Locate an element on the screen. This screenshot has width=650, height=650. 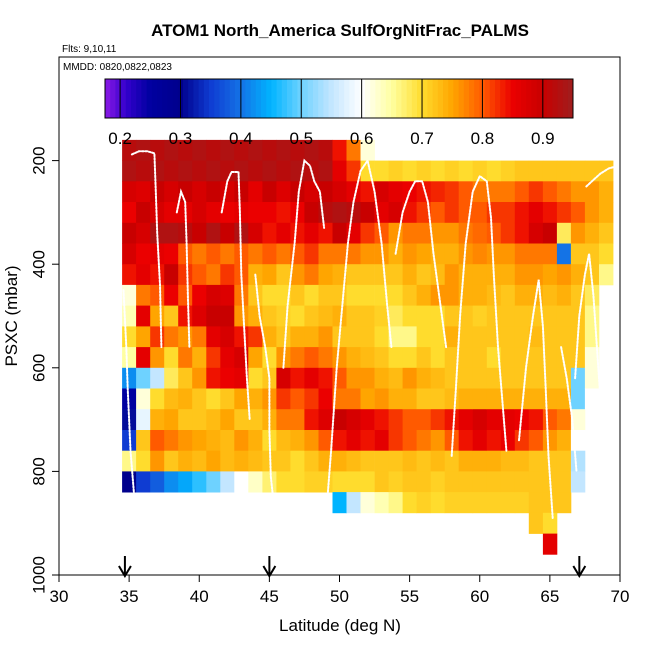
colorbar-tick-label: 0.9 is located at coordinates (543, 138).